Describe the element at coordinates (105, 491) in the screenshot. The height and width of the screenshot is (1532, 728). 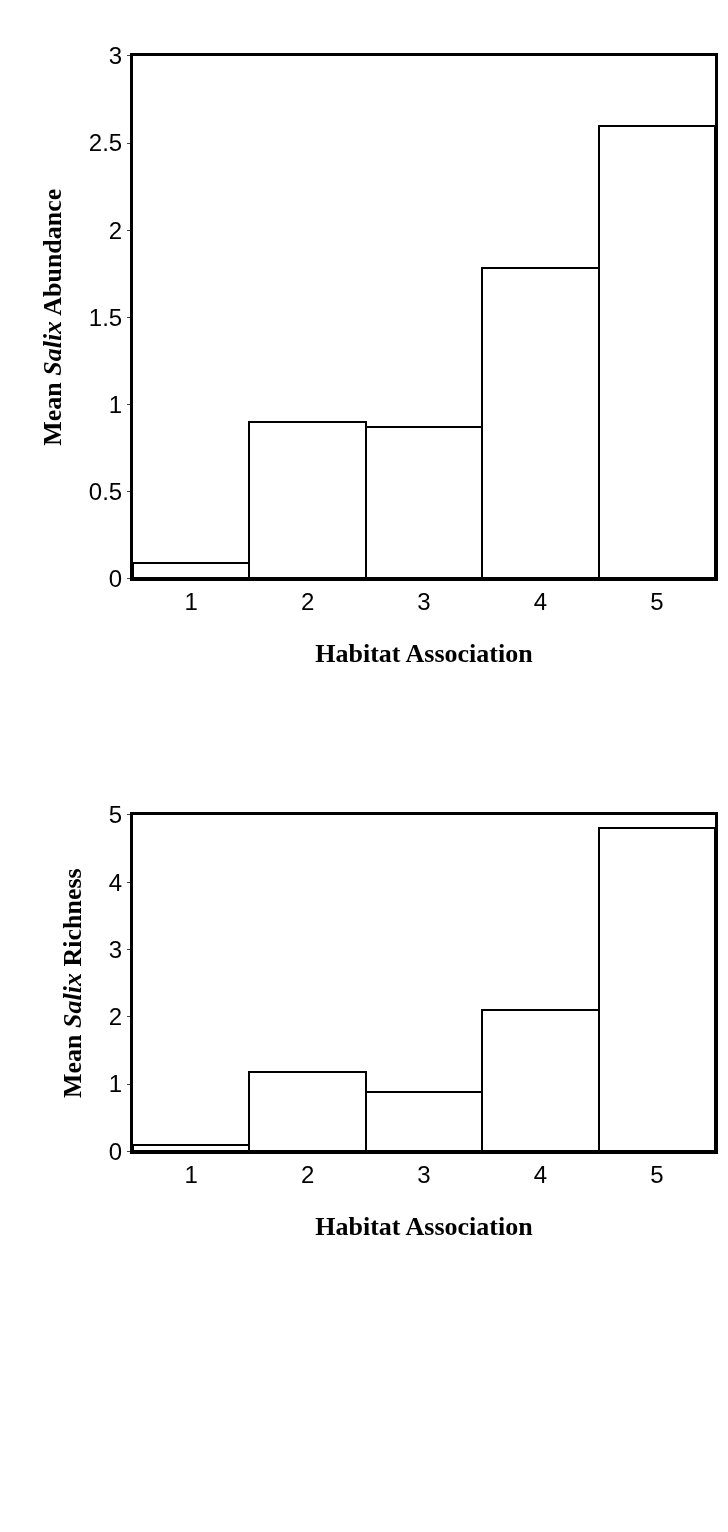
I see `y-tick-label: 0.5` at that location.